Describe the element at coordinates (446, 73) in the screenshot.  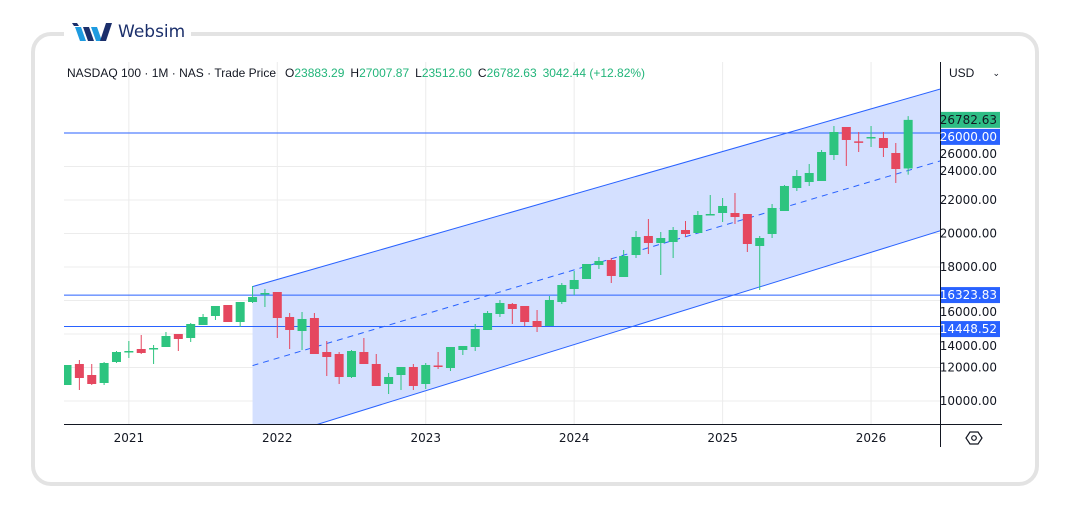
I see `low-value: 23512.60` at that location.